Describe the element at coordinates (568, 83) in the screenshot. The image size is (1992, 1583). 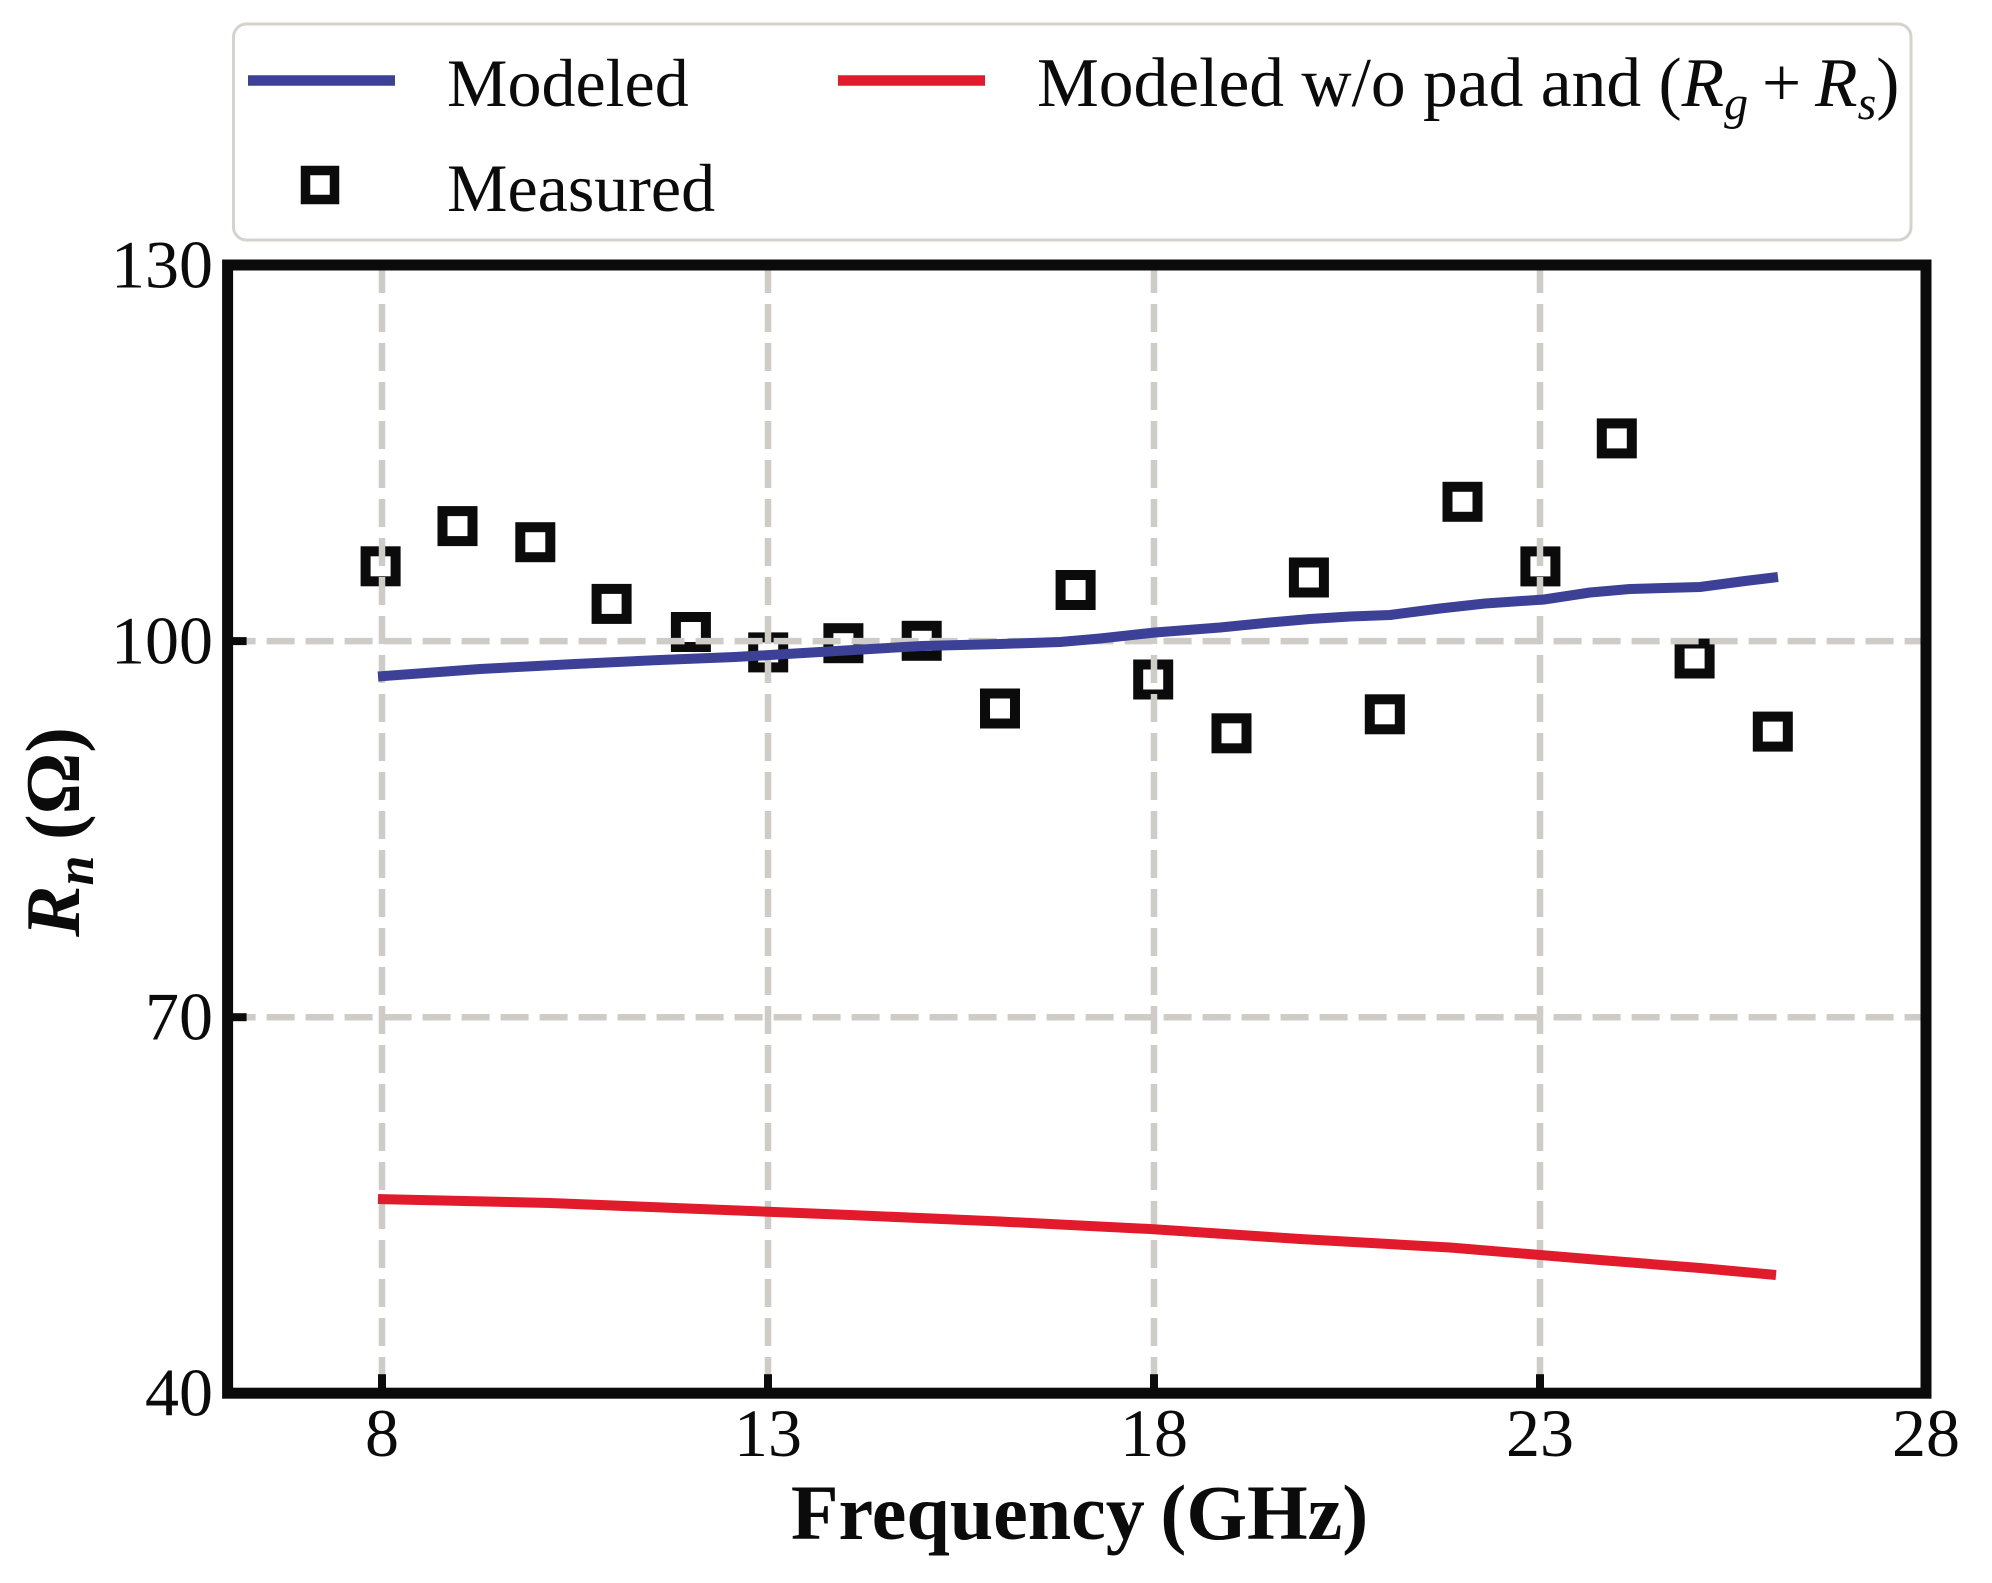
I see `svg-text: Modeled` at that location.